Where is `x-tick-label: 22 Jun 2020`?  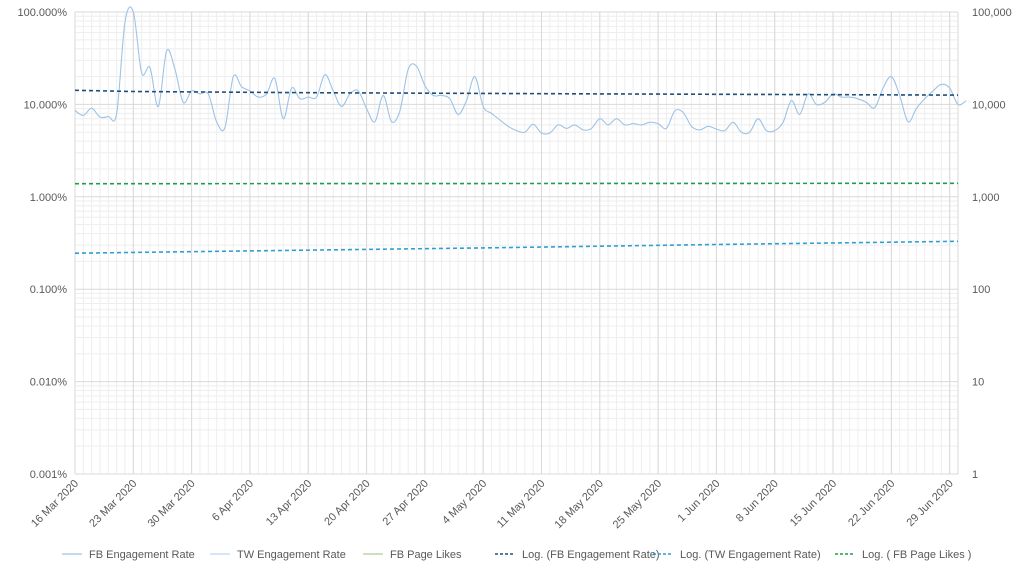 x-tick-label: 22 Jun 2020 is located at coordinates (871, 503).